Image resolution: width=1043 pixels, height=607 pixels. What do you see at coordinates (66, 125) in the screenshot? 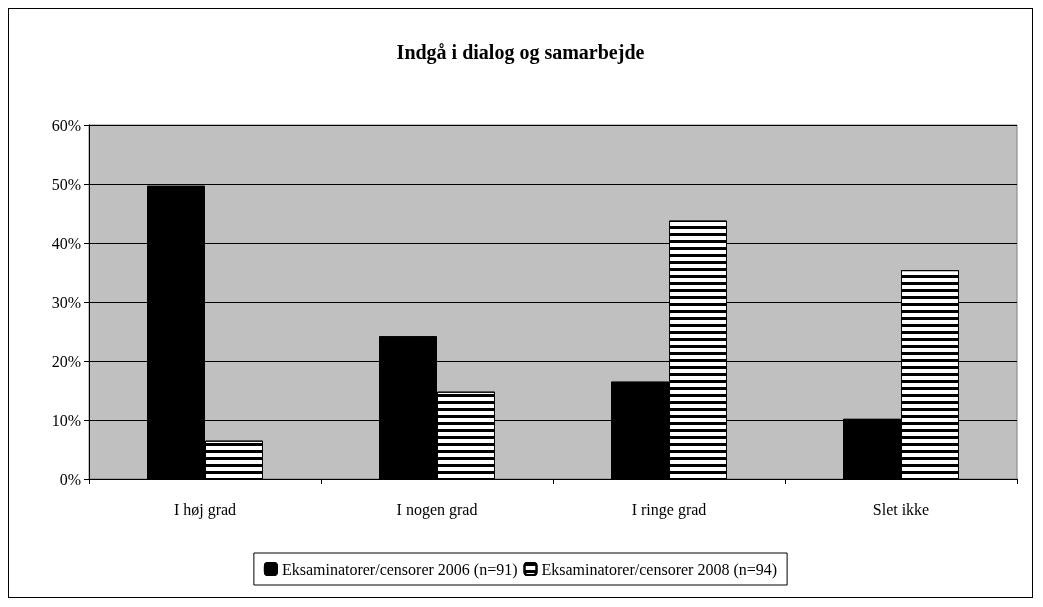
I see `y-tick-label: 60%` at bounding box center [66, 125].